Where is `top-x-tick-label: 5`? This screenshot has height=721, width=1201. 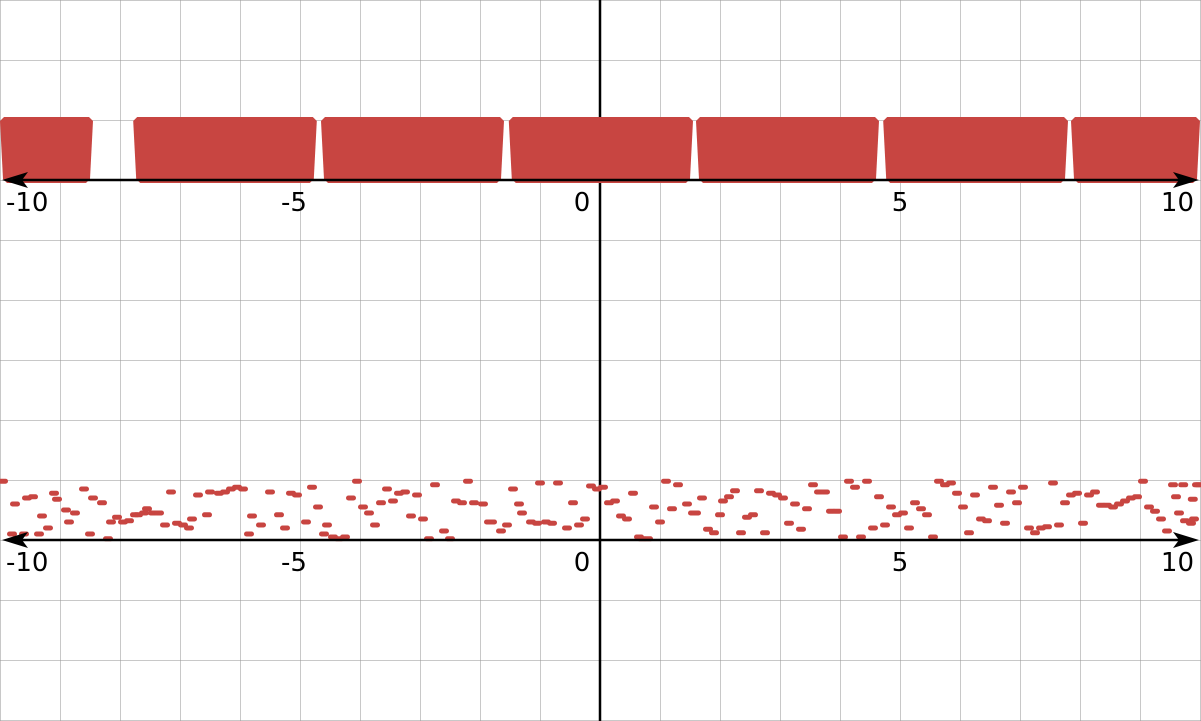
top-x-tick-label: 5 is located at coordinates (900, 203).